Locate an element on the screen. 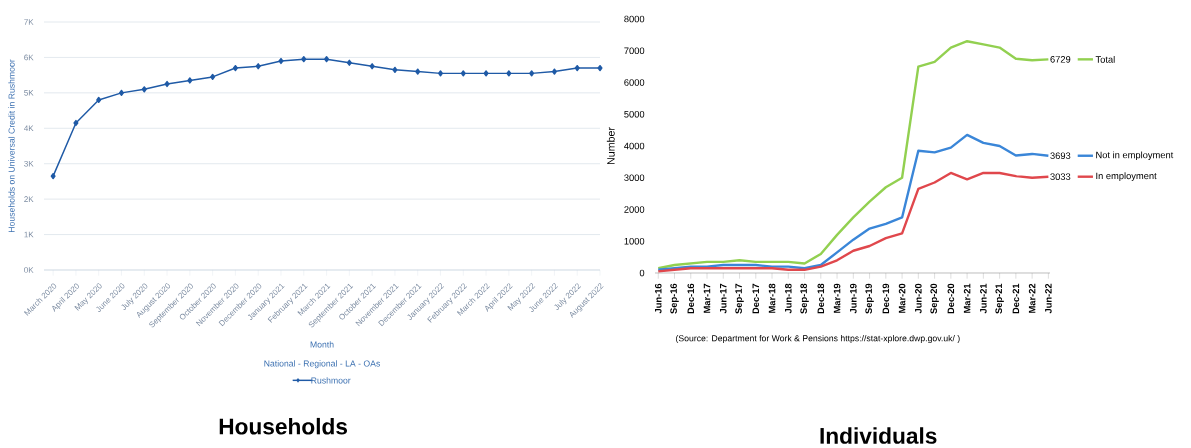 This screenshot has width=1191, height=448. x-tick-label: Sep-19 is located at coordinates (869, 298).